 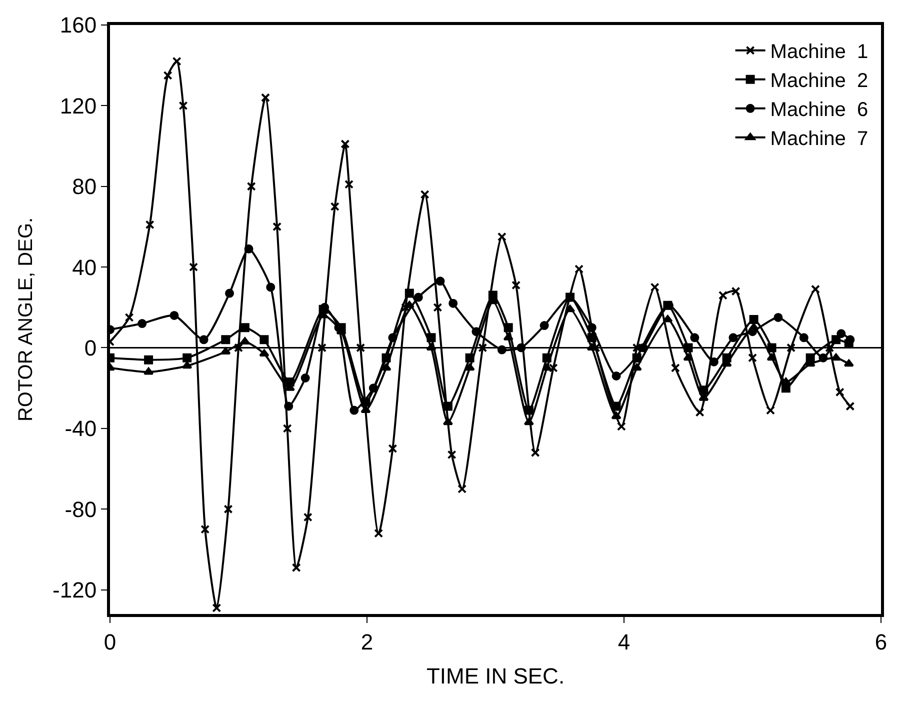 I want to click on x-tick-label: 0, so click(x=110, y=641).